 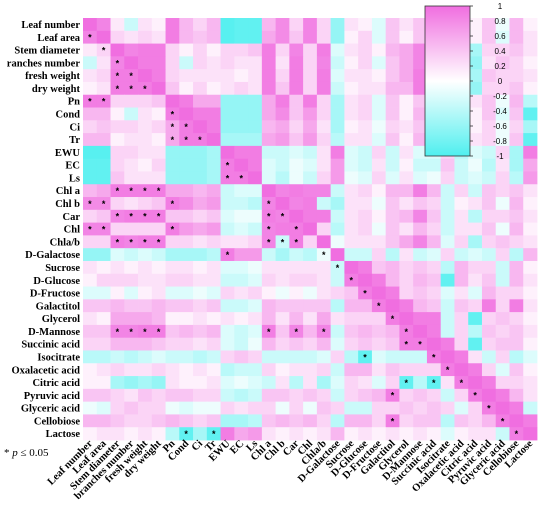 I want to click on row-label: D-Glucose, so click(x=56, y=281).